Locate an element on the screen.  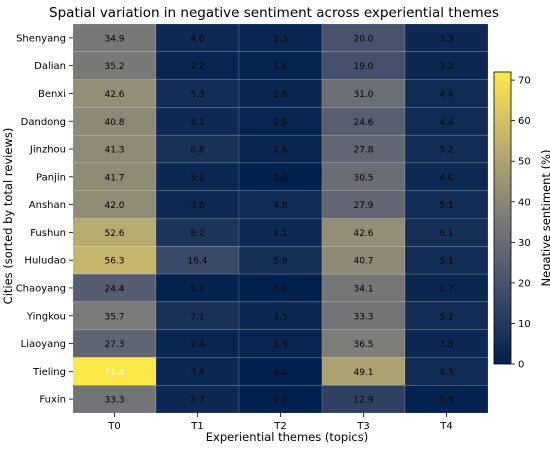
cell-value-label: 4.3 is located at coordinates (446, 373).